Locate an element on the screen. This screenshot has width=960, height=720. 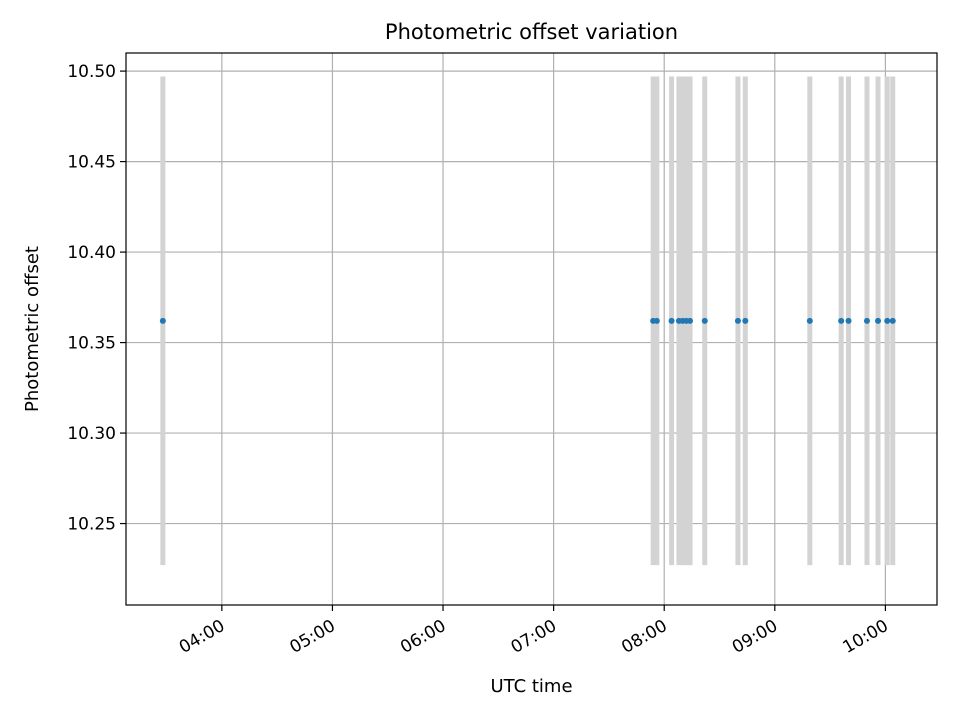
y-tick-label: 10.25 is located at coordinates (91, 525).